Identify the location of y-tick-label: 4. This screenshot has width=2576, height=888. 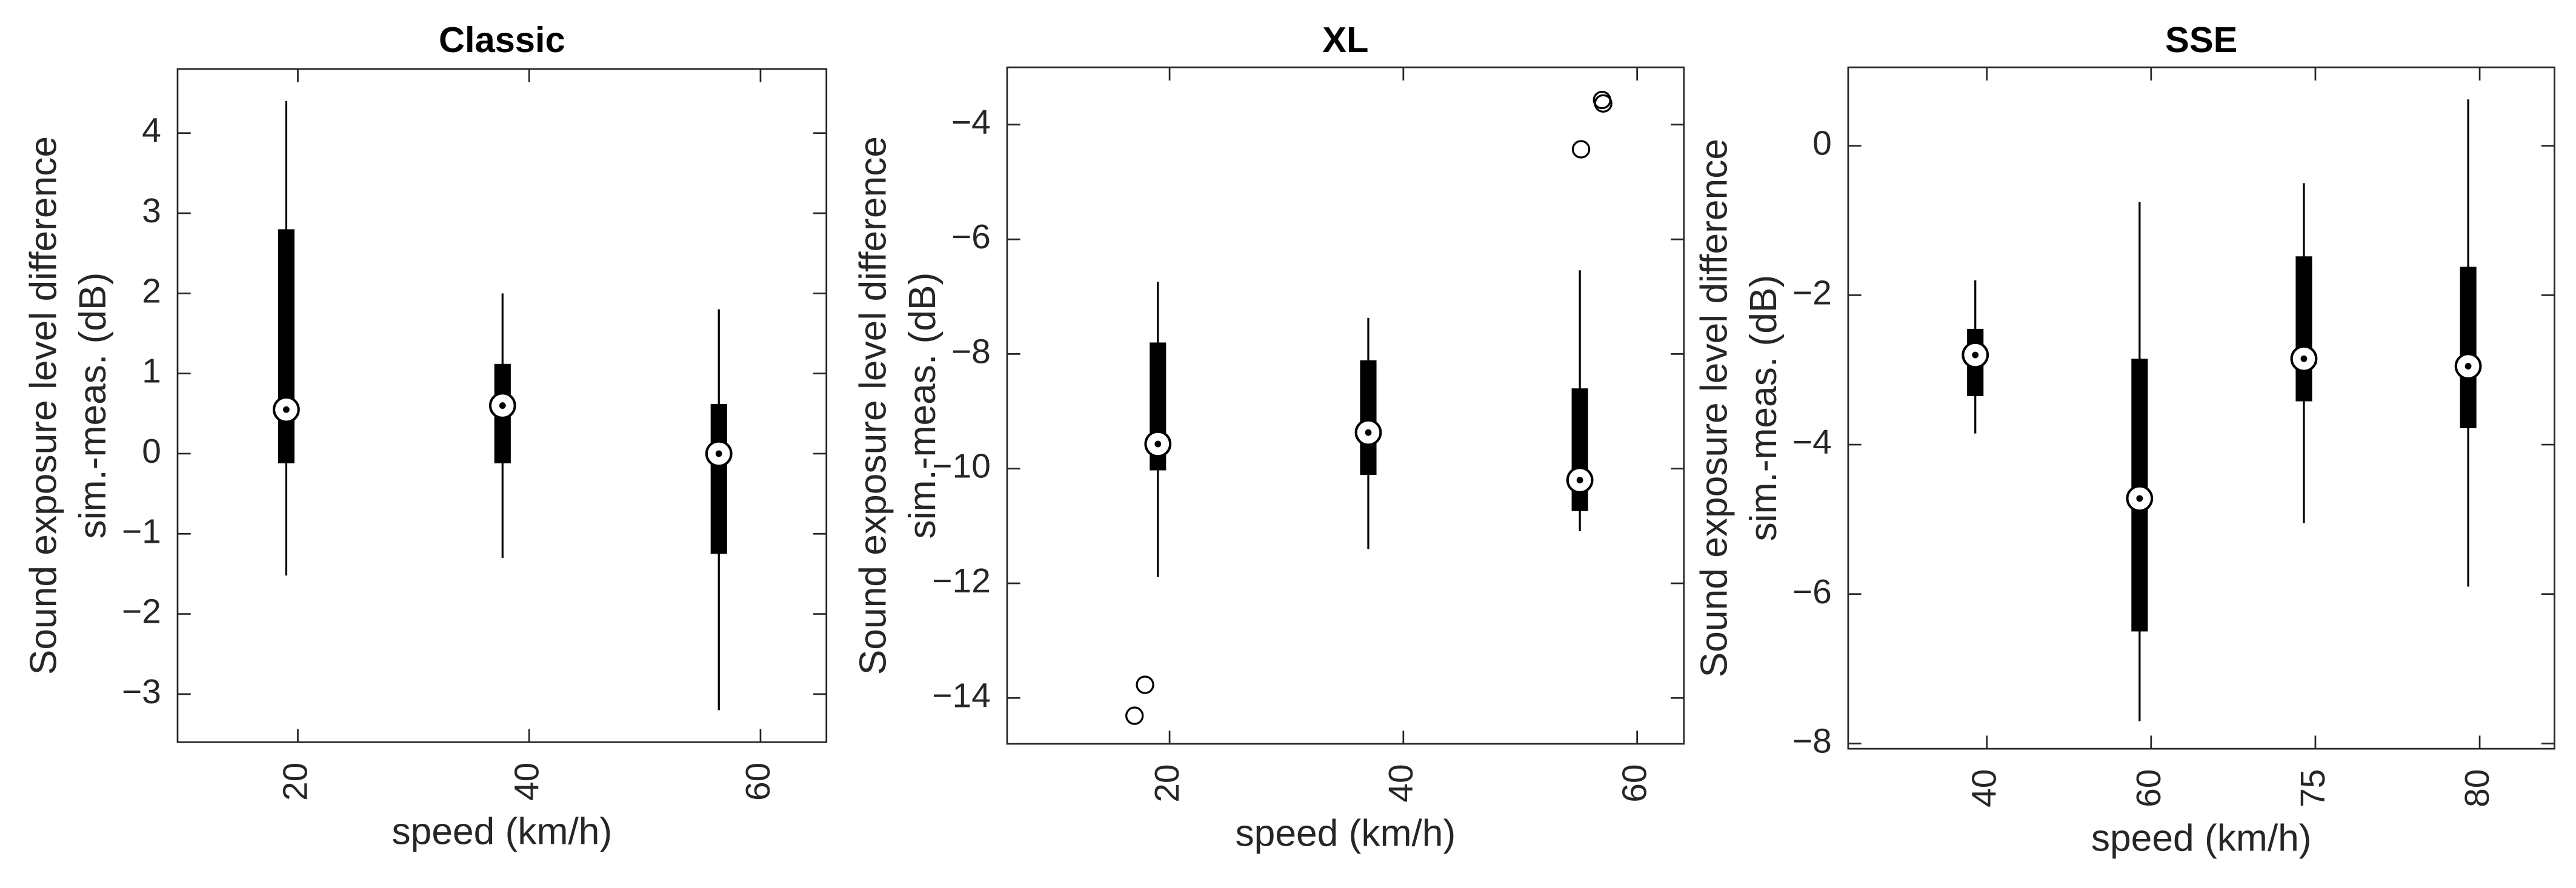
(151, 130).